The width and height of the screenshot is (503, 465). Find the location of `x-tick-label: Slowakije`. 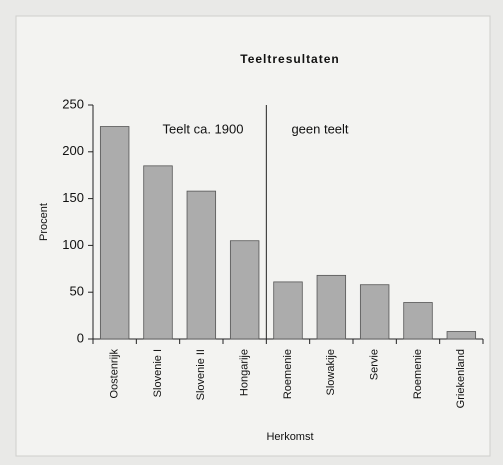

x-tick-label: Slowakije is located at coordinates (331, 372).